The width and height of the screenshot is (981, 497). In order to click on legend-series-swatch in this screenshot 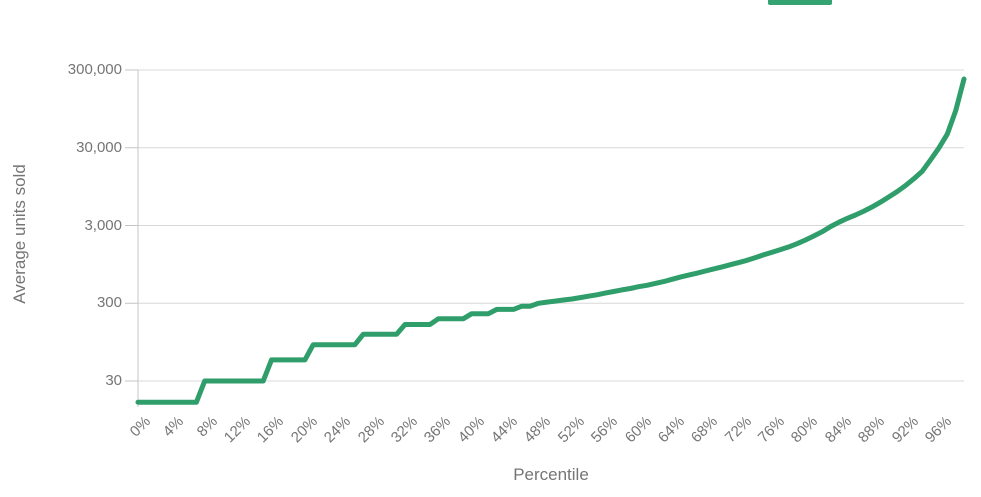, I will do `click(800, 2)`.